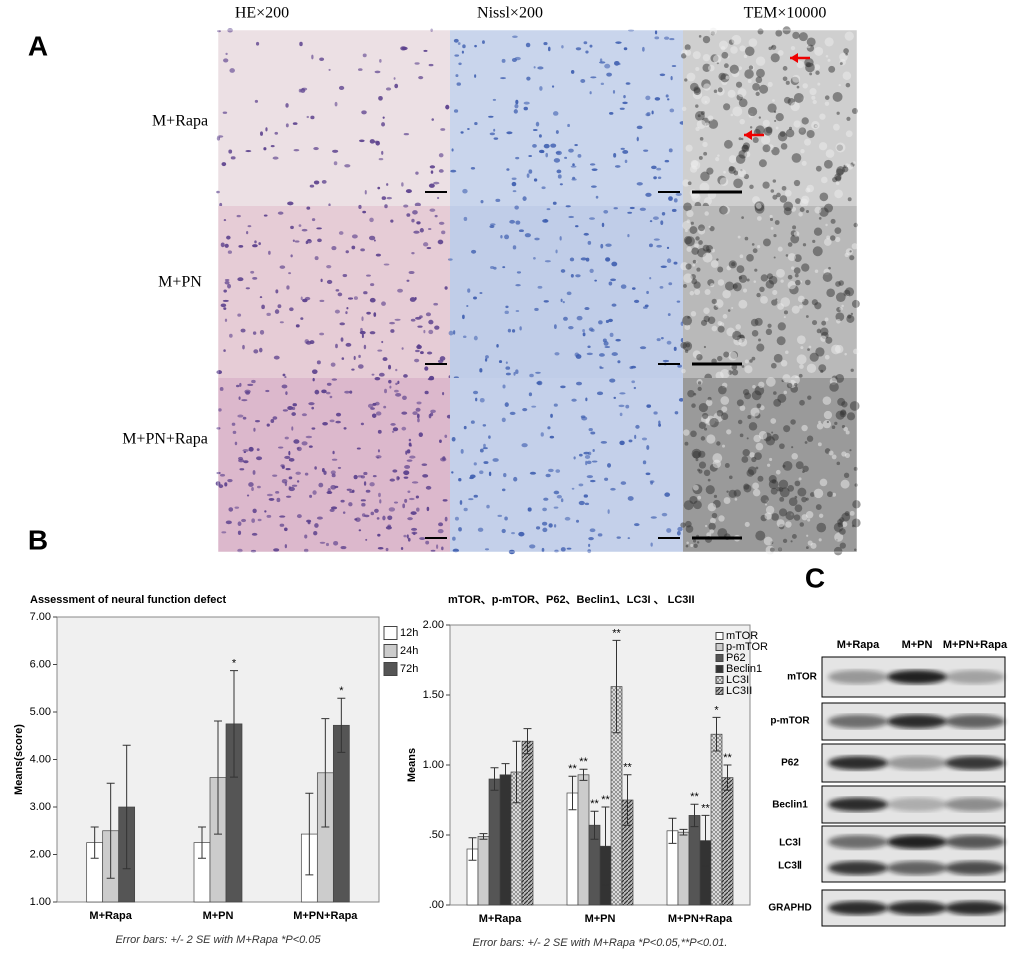 The height and width of the screenshot is (962, 1020). I want to click on band, so click(917, 868).